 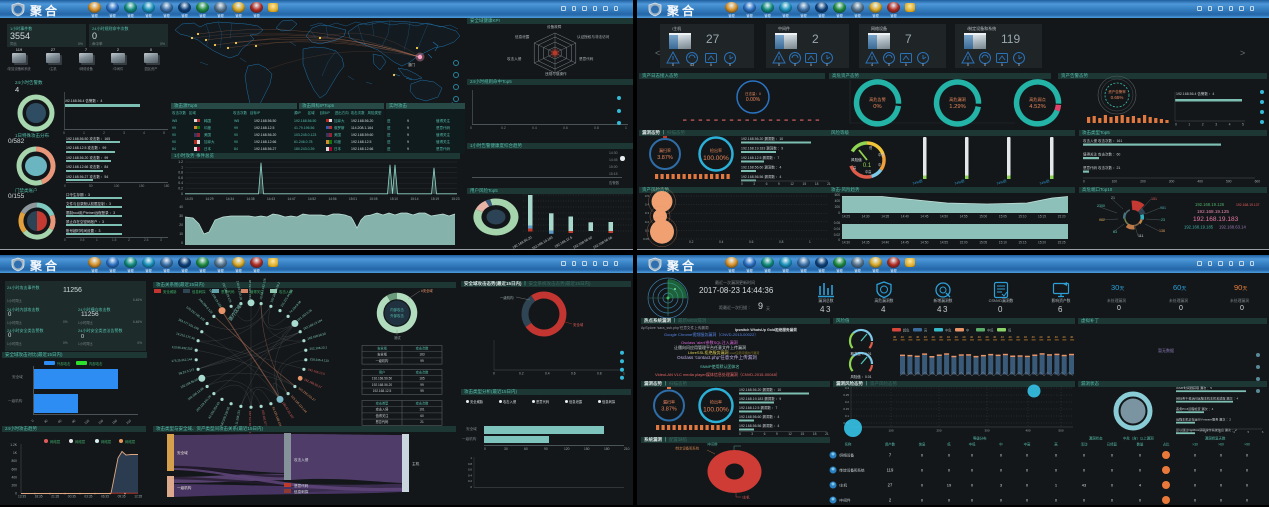 What do you see at coordinates (181, 234) in the screenshot?
I see `svg-text: 10` at bounding box center [181, 234].